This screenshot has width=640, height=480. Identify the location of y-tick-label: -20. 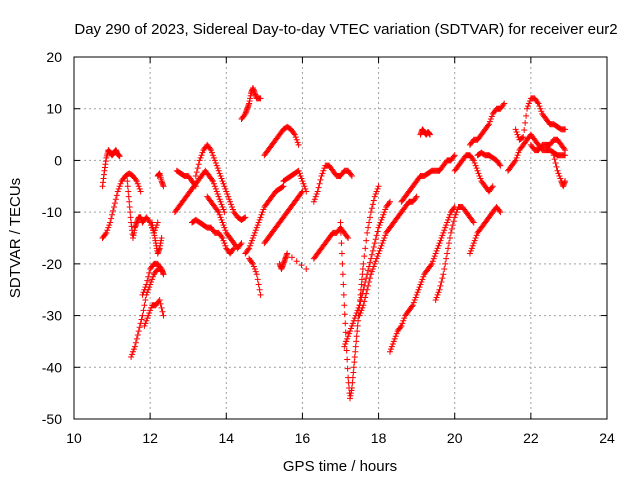
(52, 264).